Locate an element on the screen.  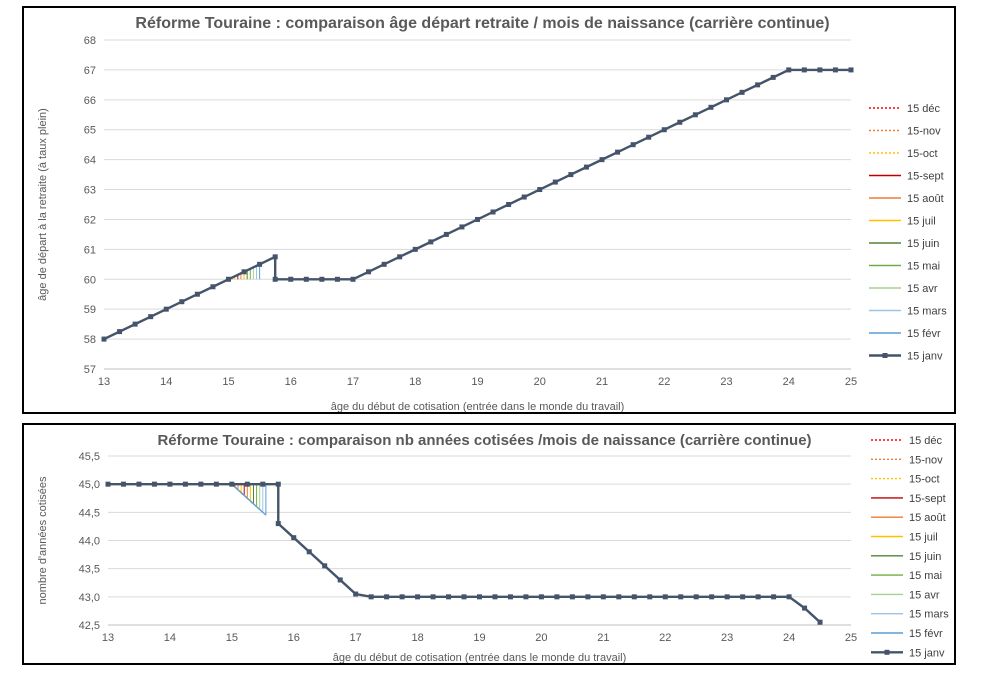
legend-marker is located at coordinates (885, 355).